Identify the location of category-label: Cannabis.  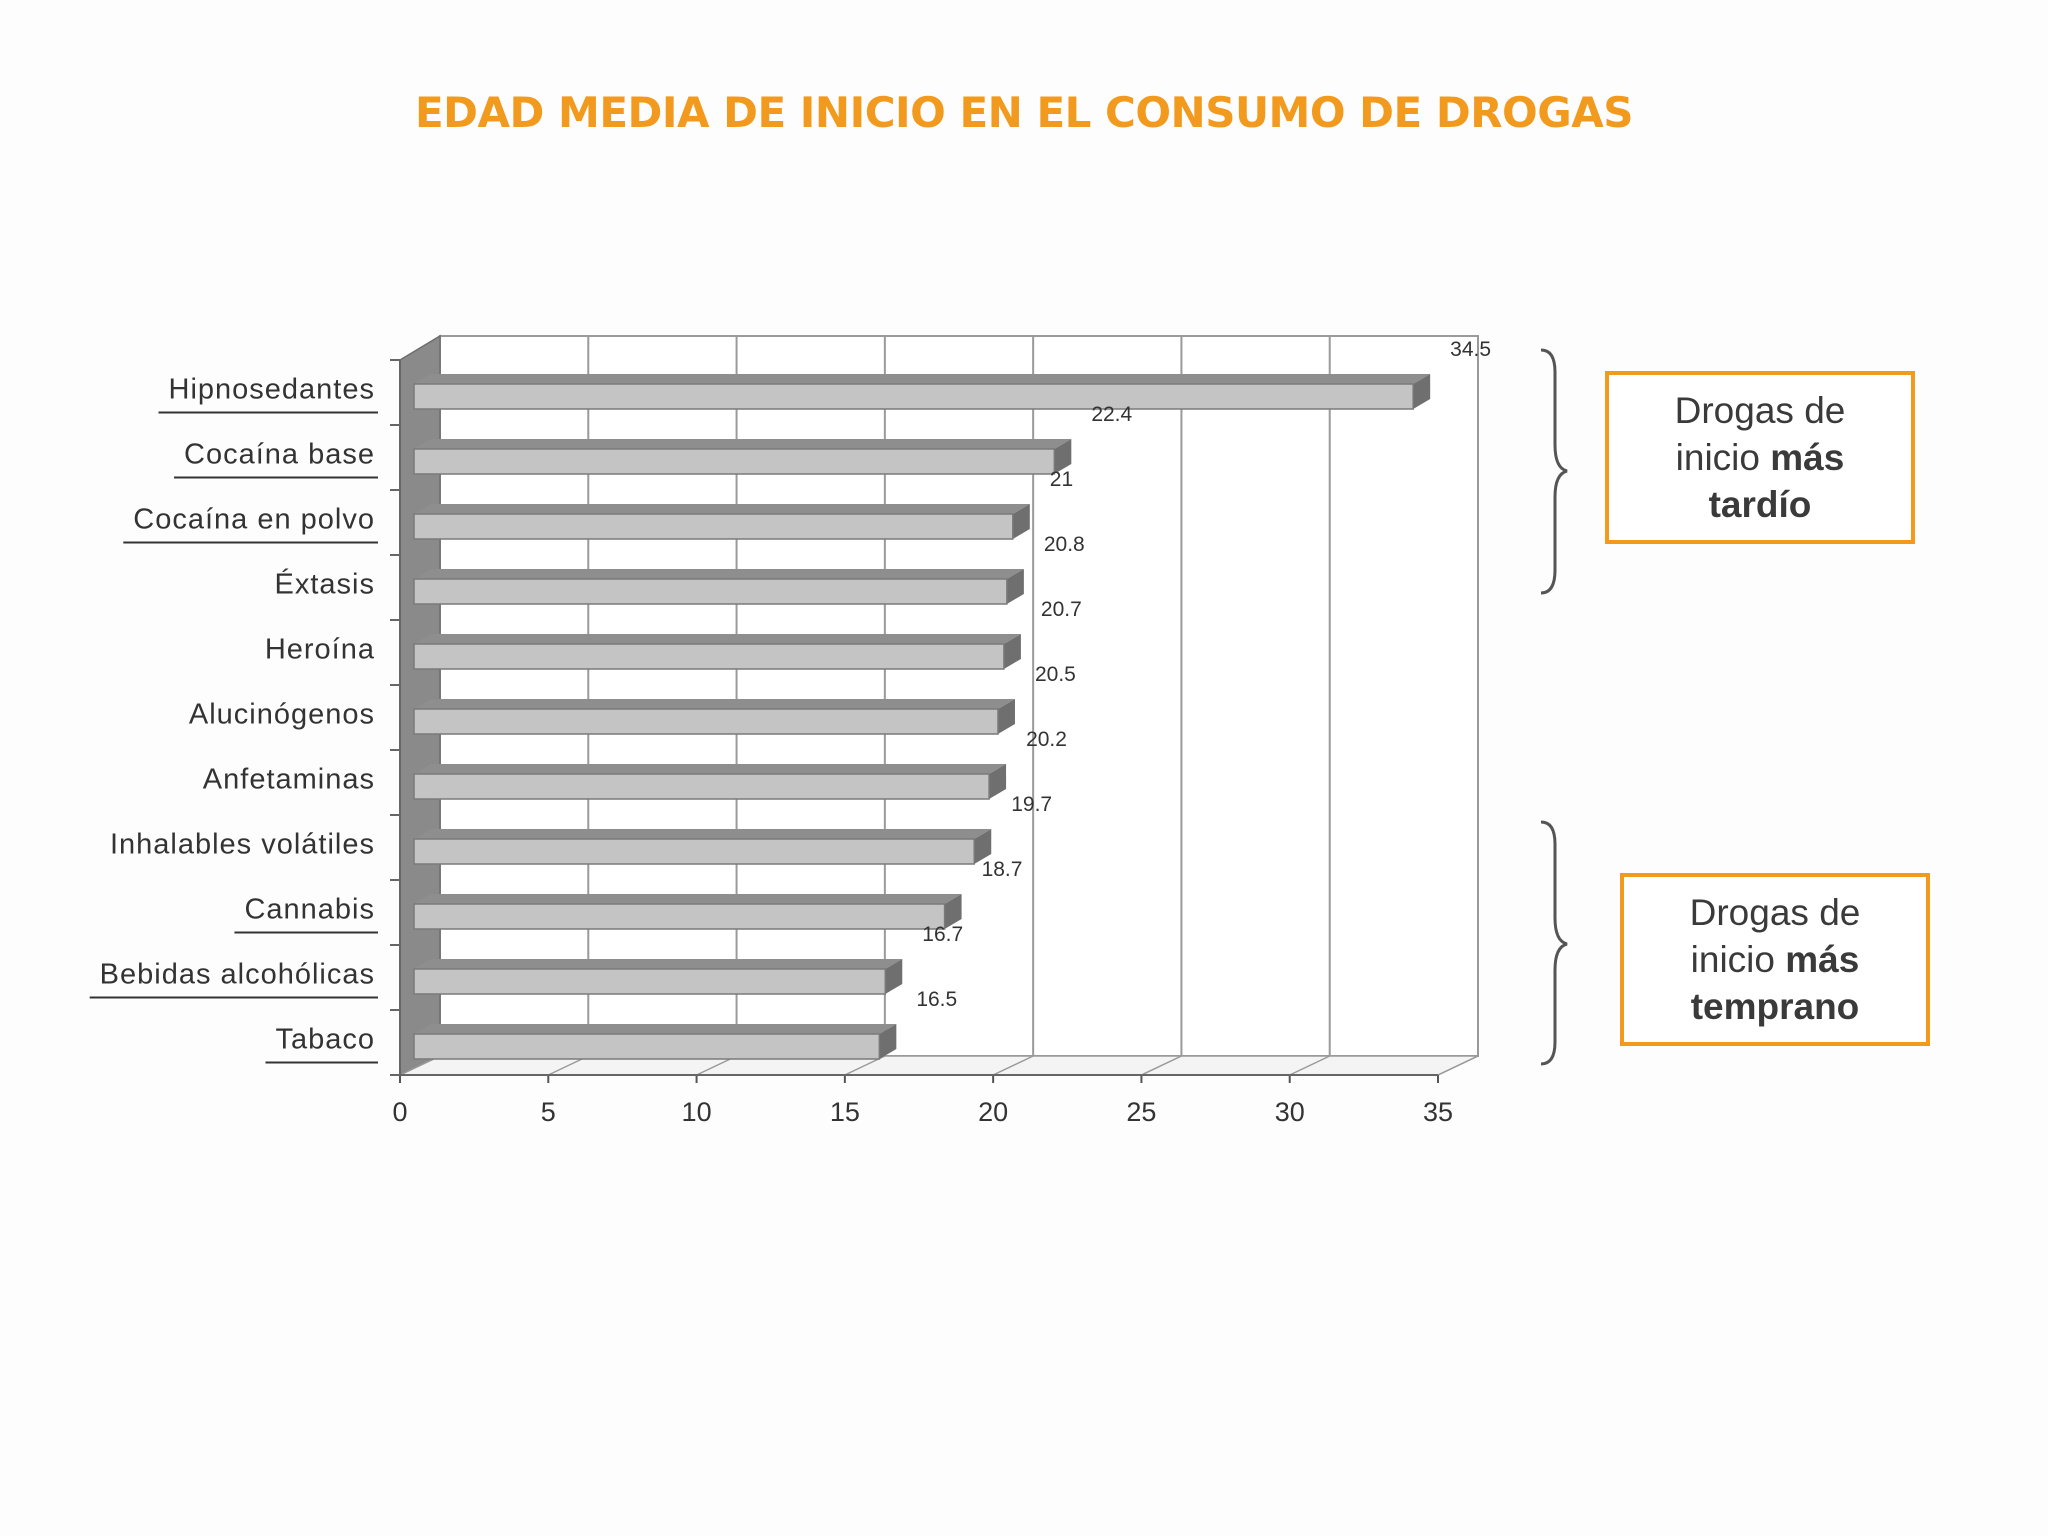
(309, 910).